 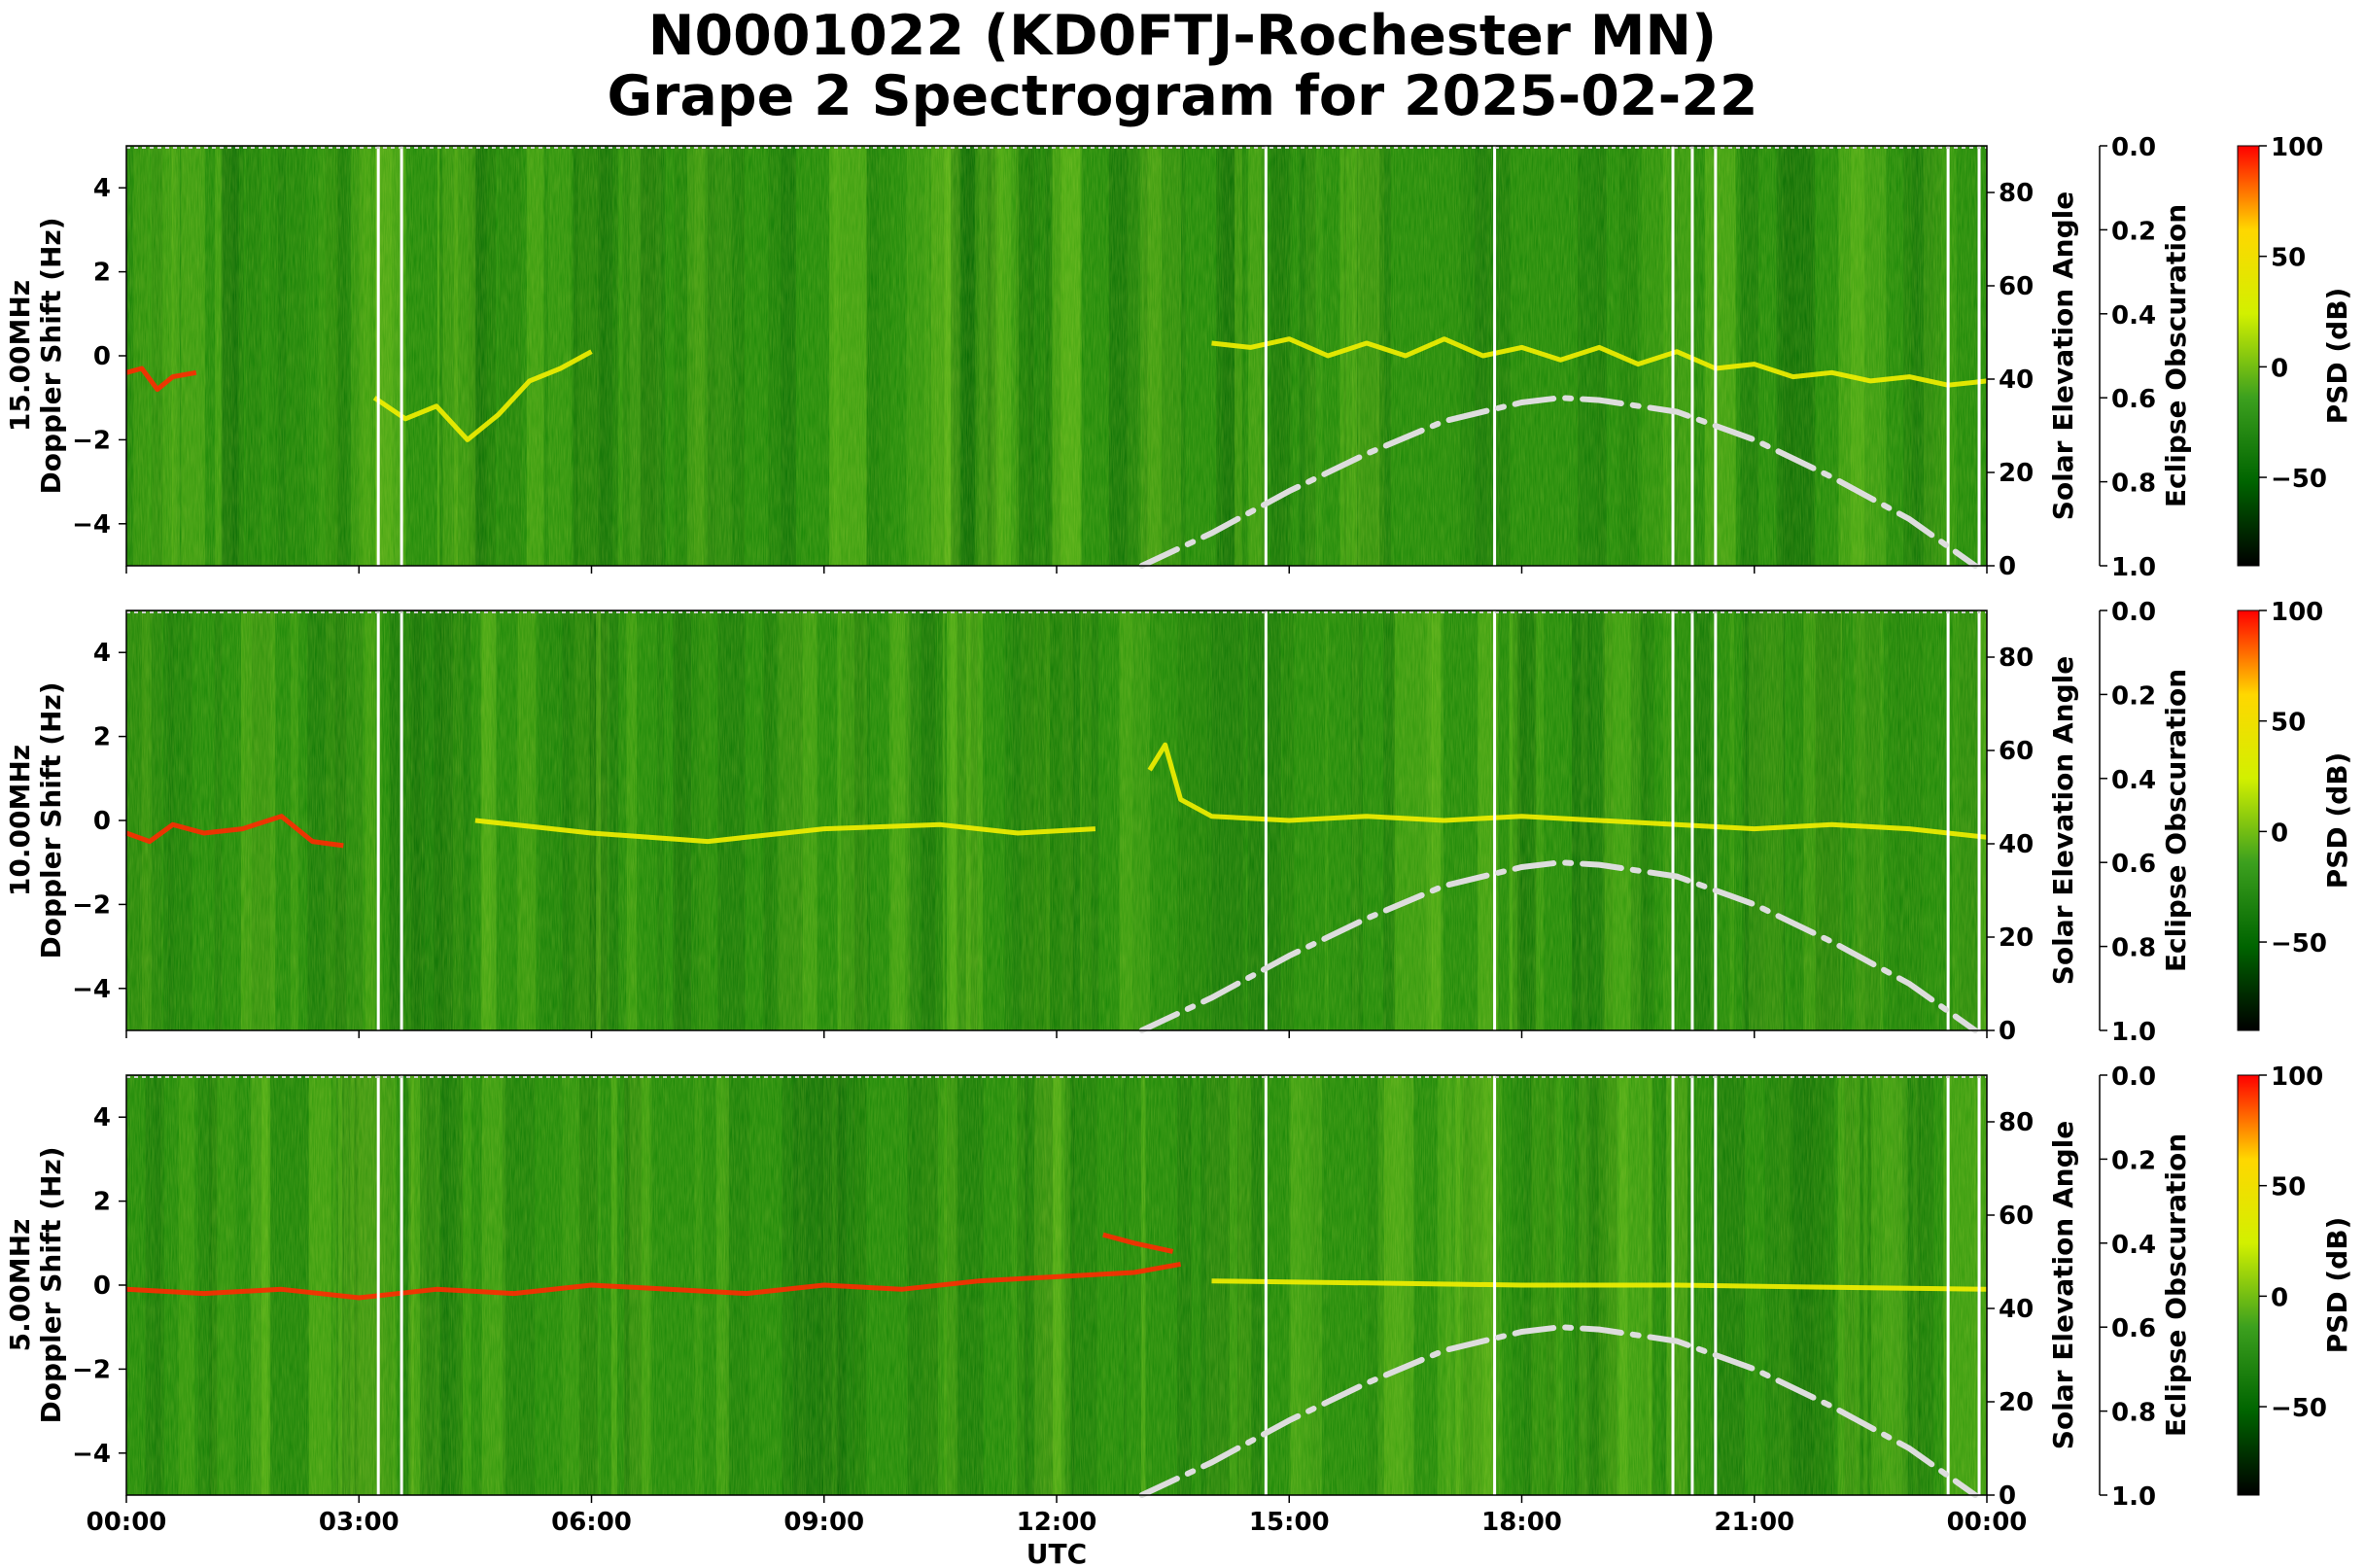 What do you see at coordinates (1521, 1522) in the screenshot?
I see `x-tick-label: 18:00` at bounding box center [1521, 1522].